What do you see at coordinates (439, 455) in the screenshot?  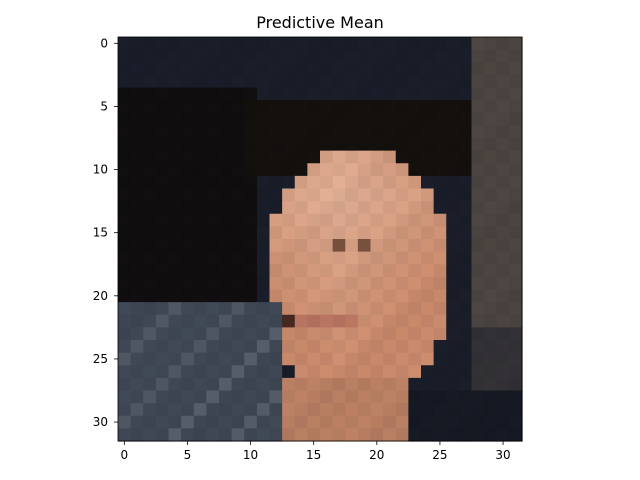 I see `x-tick-label: 25` at bounding box center [439, 455].